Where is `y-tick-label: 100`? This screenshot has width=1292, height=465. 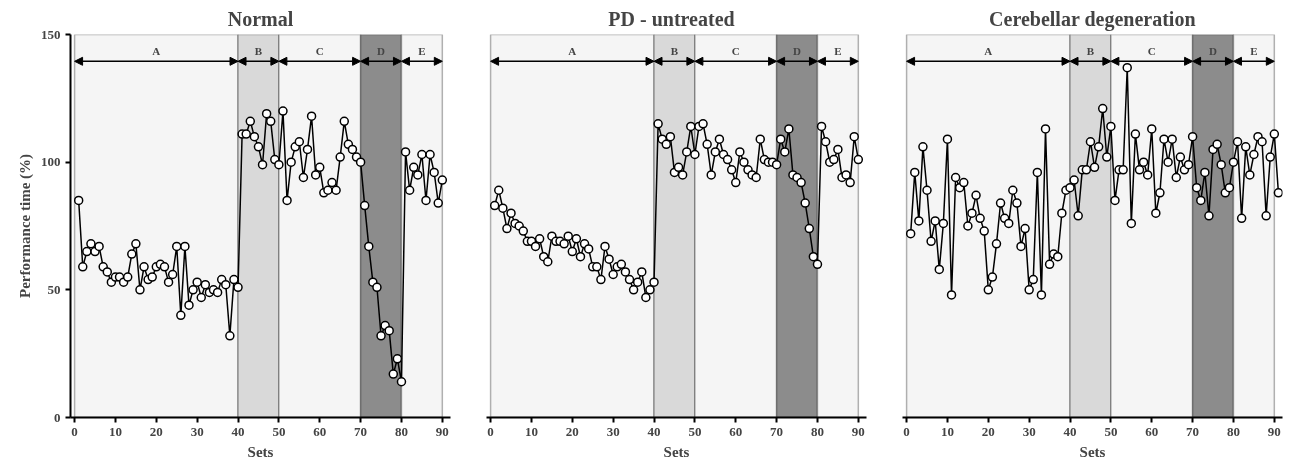 y-tick-label: 100 is located at coordinates (51, 162).